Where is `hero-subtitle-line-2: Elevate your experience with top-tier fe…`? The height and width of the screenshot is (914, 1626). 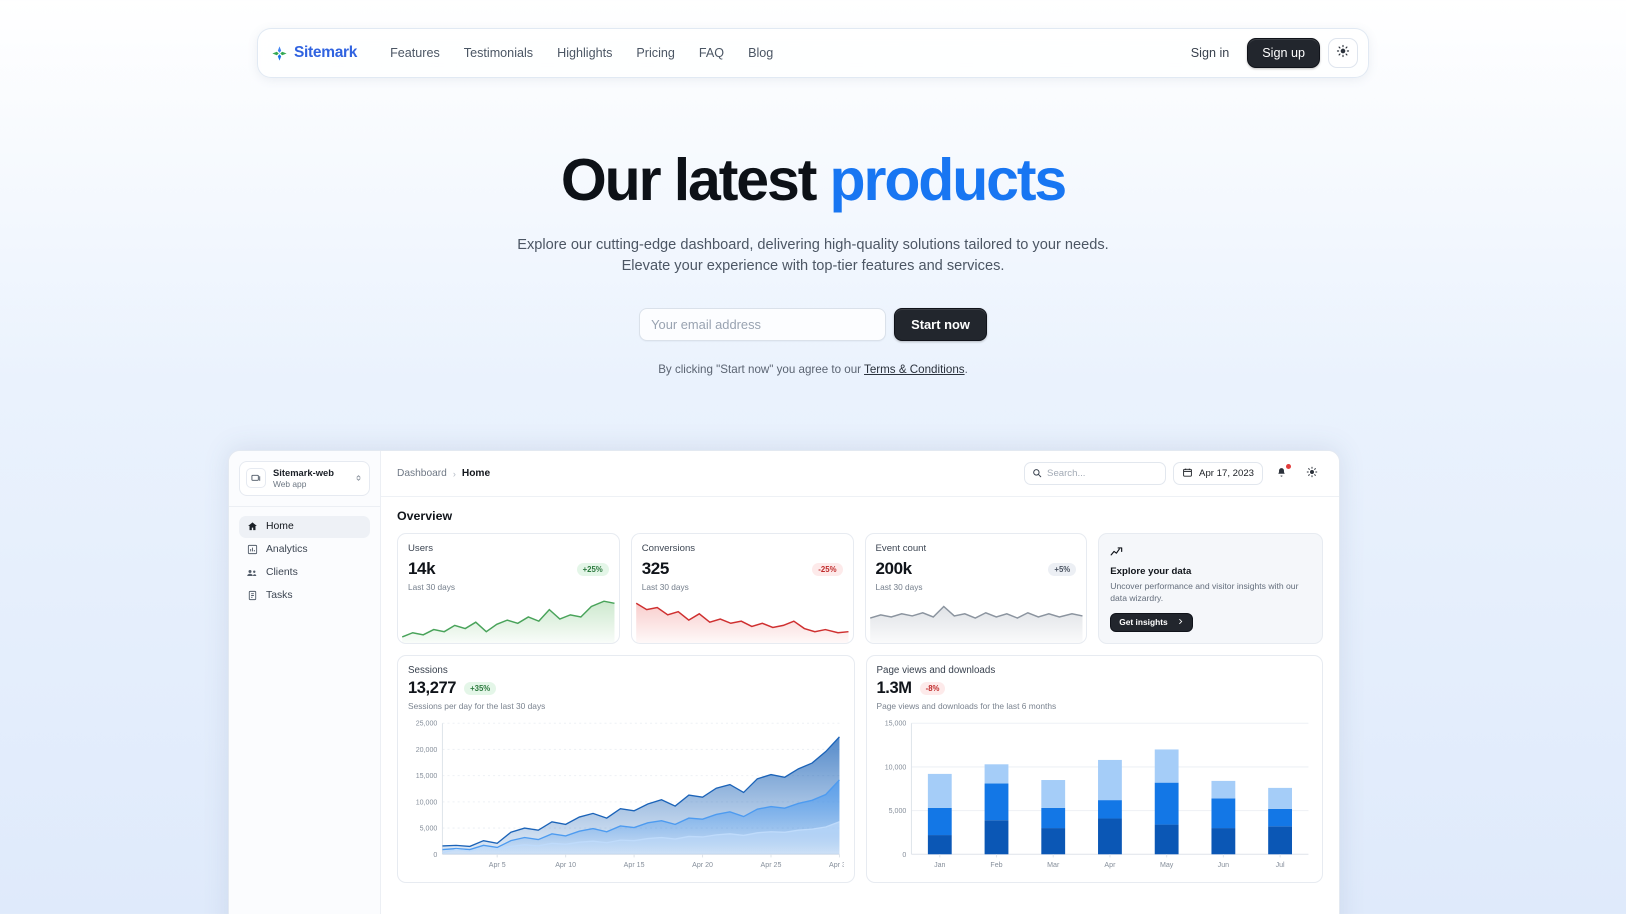
hero-subtitle-line-2: Elevate your experience with top-tier fe… is located at coordinates (813, 265).